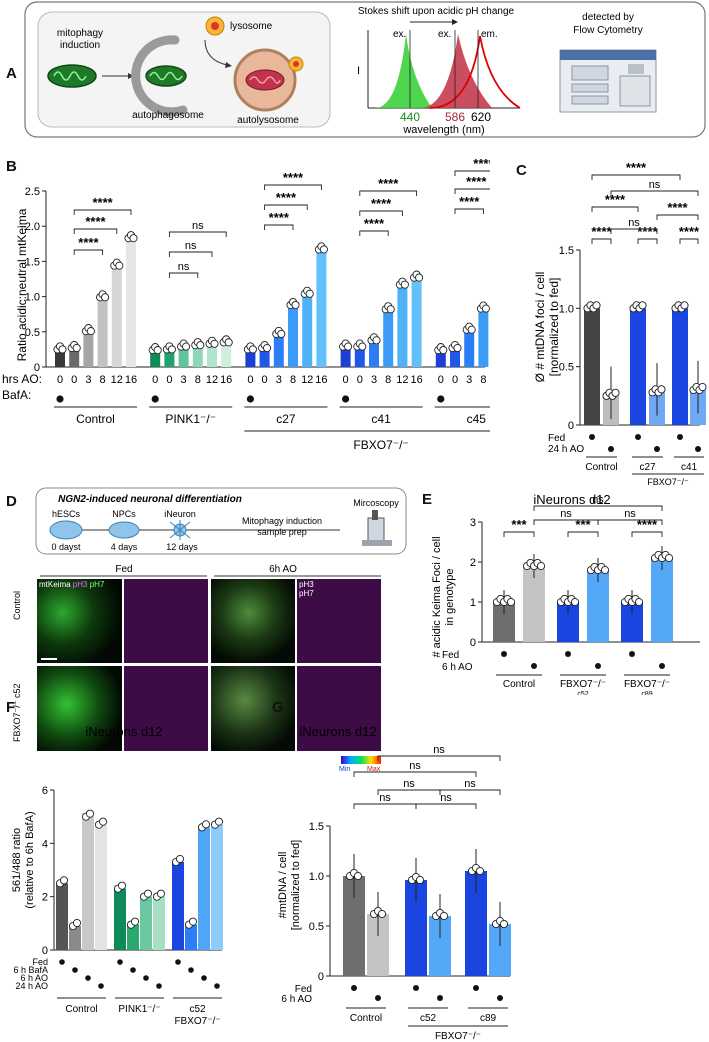 The height and width of the screenshot is (1042, 709). Describe the element at coordinates (680, 366) in the screenshot. I see `c-bar` at that location.